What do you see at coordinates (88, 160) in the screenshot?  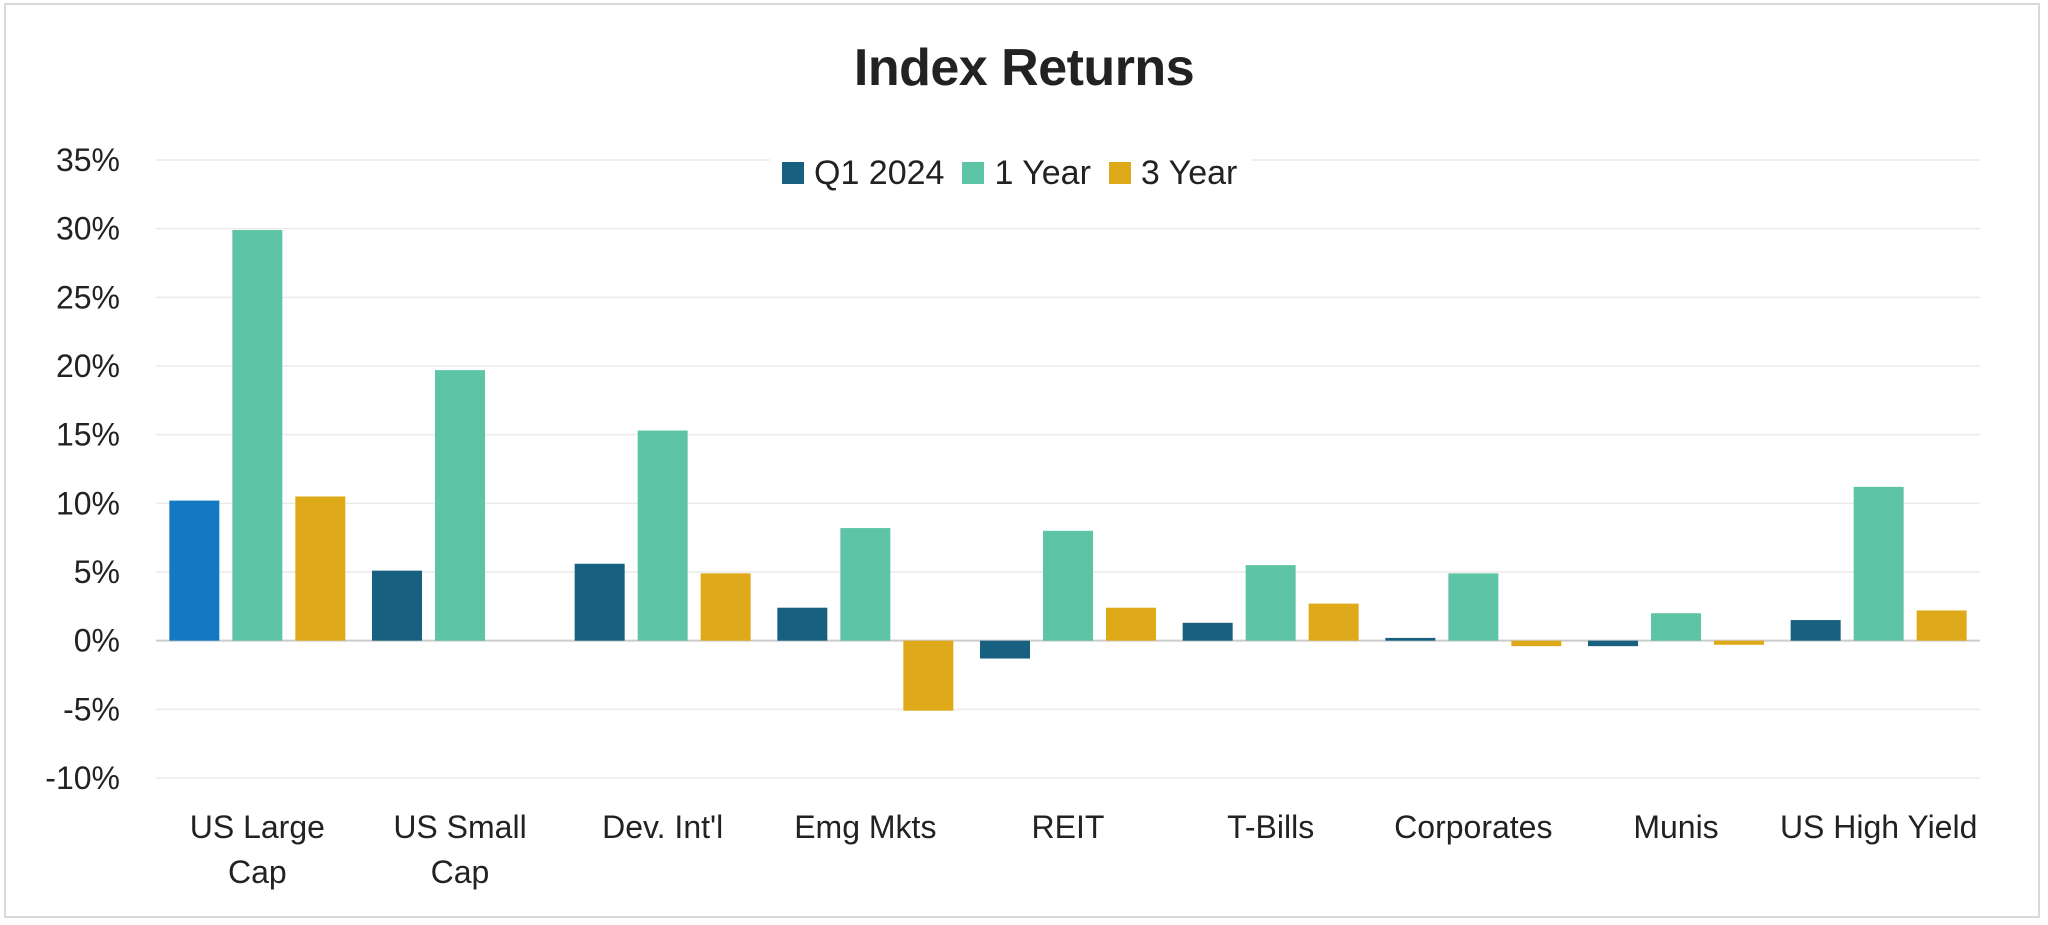 I see `y-tick-label: 35%` at bounding box center [88, 160].